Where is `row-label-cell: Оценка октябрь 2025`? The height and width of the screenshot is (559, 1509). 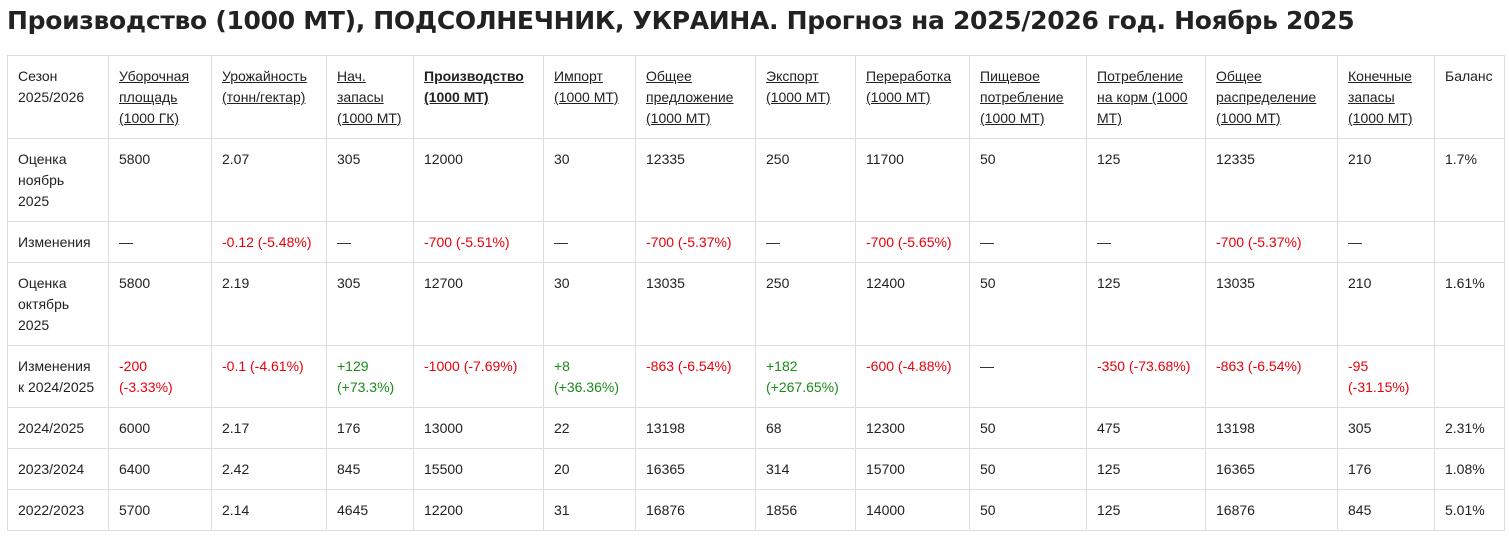 row-label-cell: Оценка октябрь 2025 is located at coordinates (58, 304).